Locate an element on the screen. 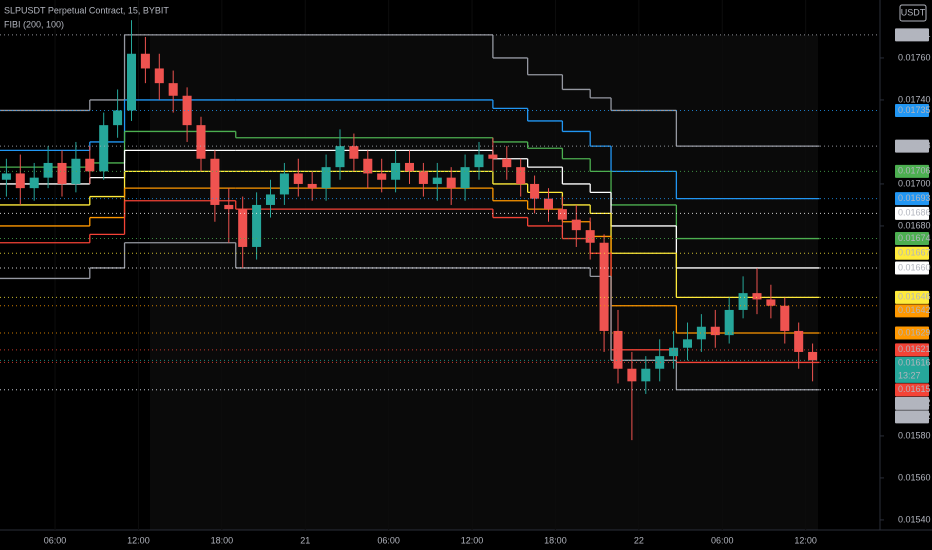  price-badge-label: 0.01735 is located at coordinates (914, 110).